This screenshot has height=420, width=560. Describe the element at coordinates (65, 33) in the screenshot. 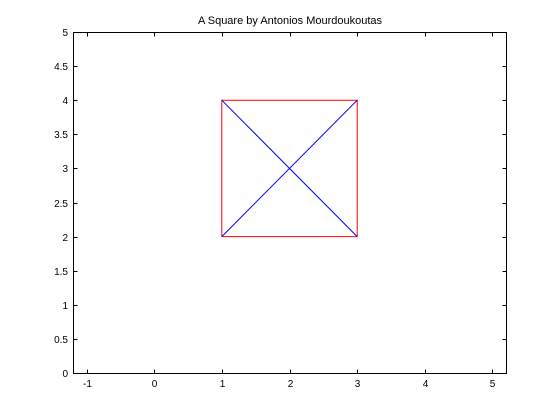

I see `y-tick-label: 5` at that location.